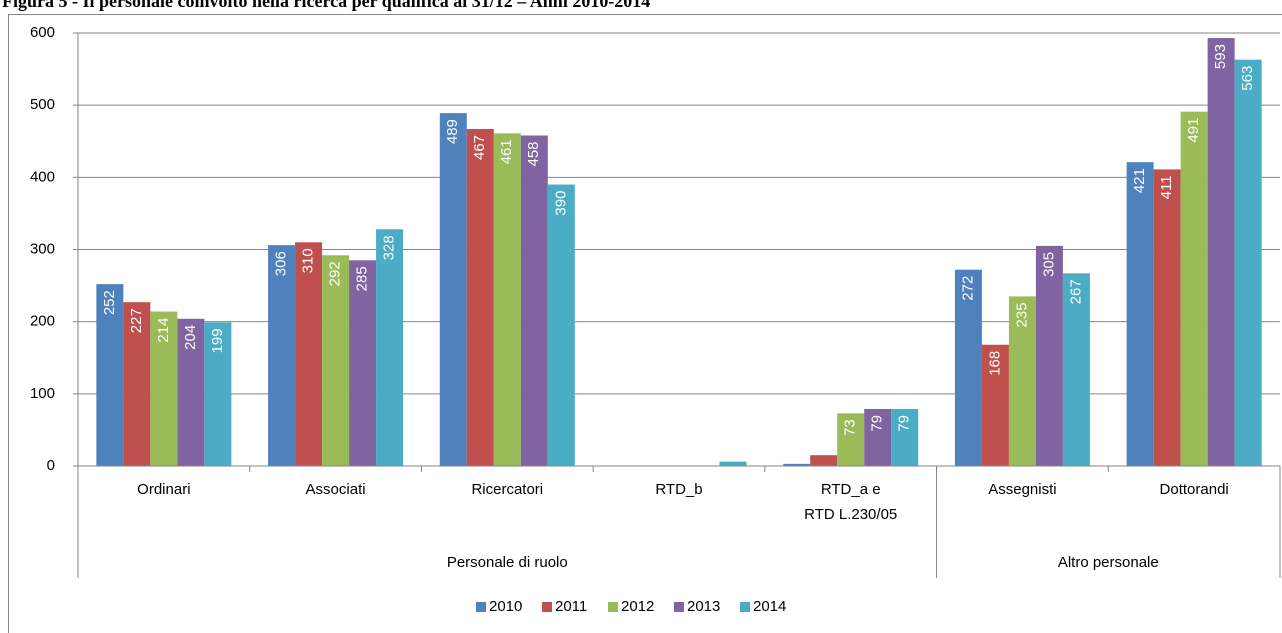 This screenshot has height=633, width=1282. Describe the element at coordinates (507, 489) in the screenshot. I see `x-tick-label: Ricercatori` at that location.